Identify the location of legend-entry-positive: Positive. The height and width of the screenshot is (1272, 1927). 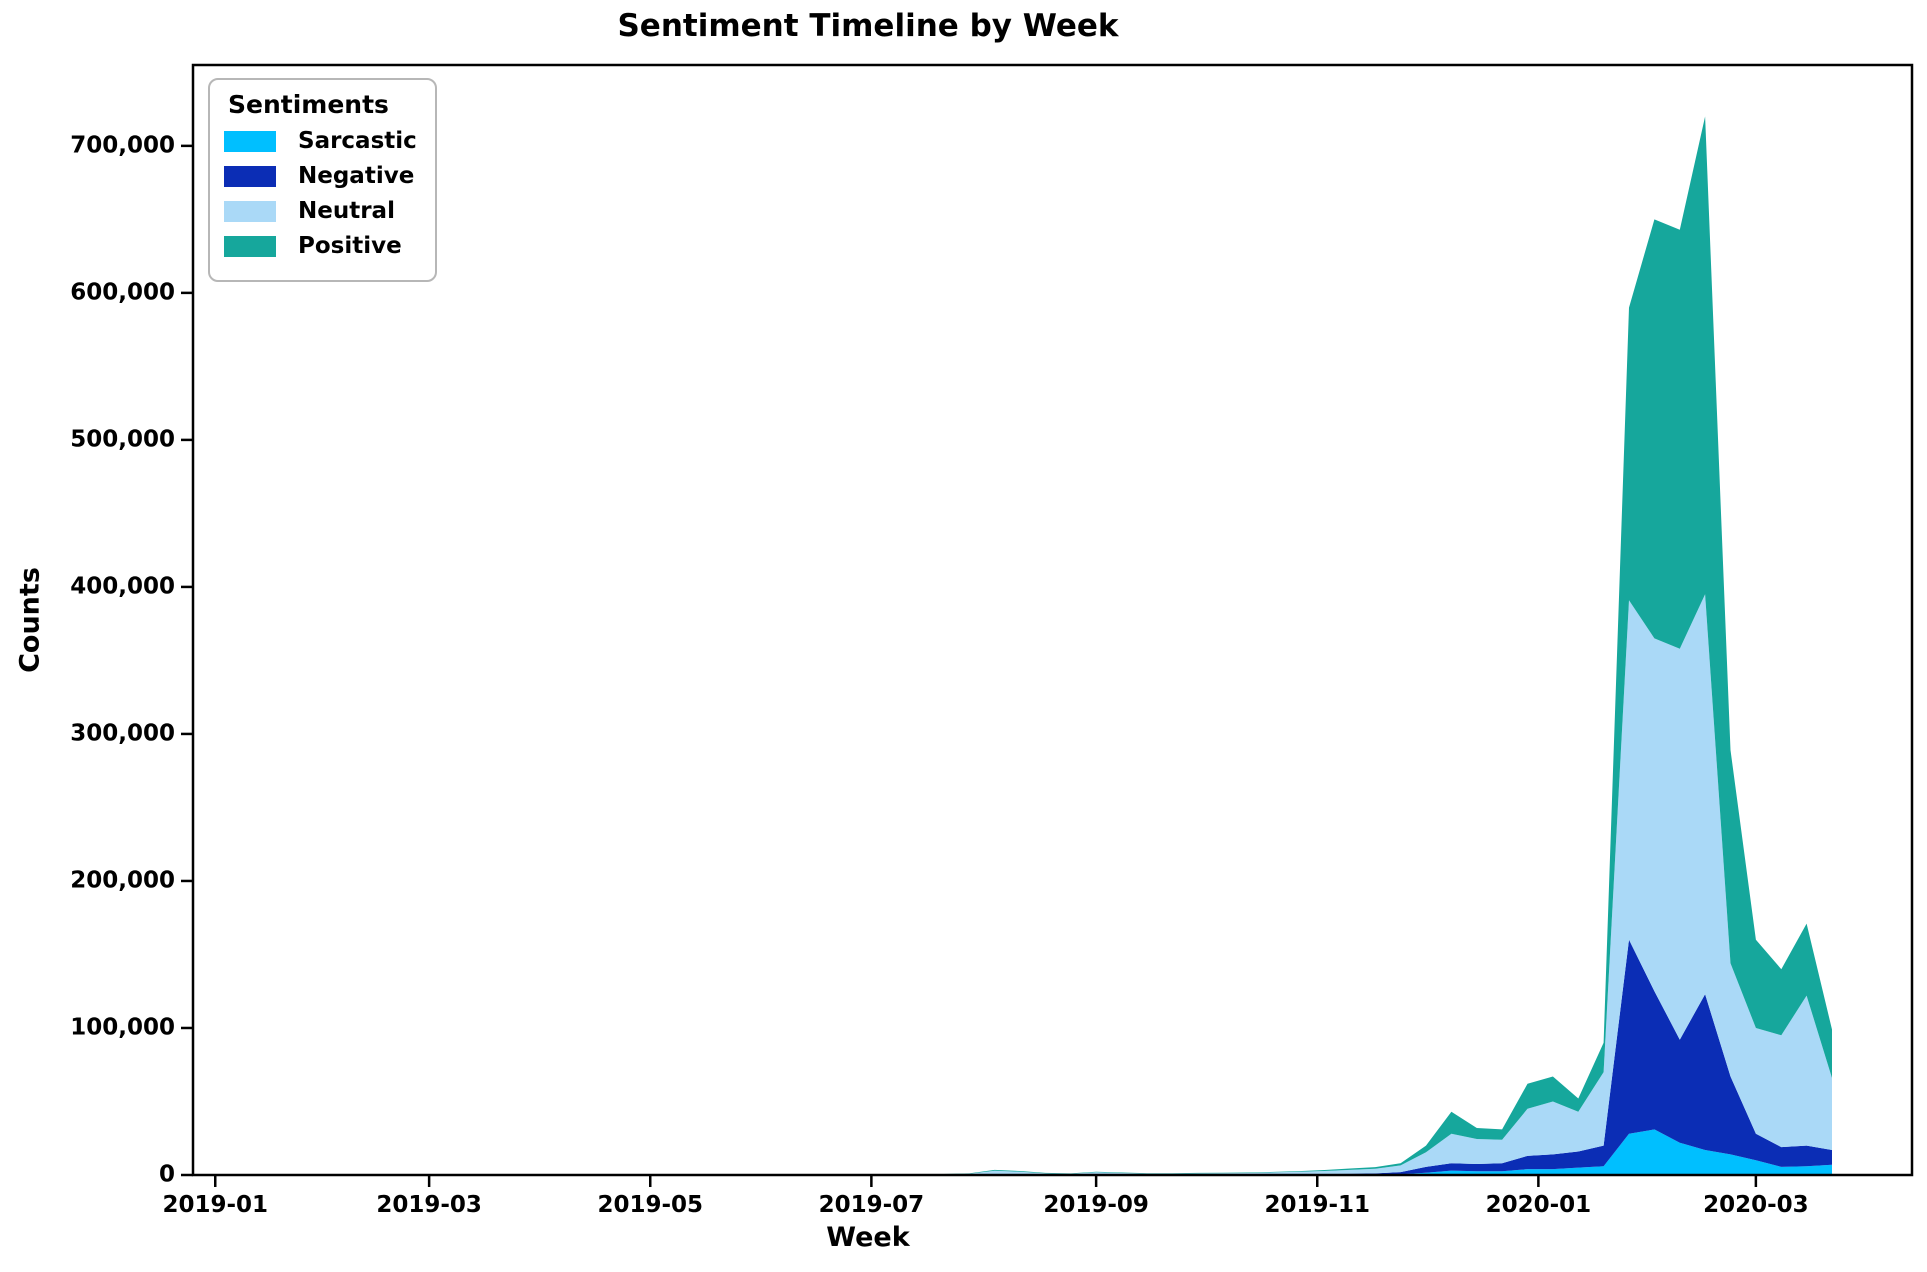
(320, 246).